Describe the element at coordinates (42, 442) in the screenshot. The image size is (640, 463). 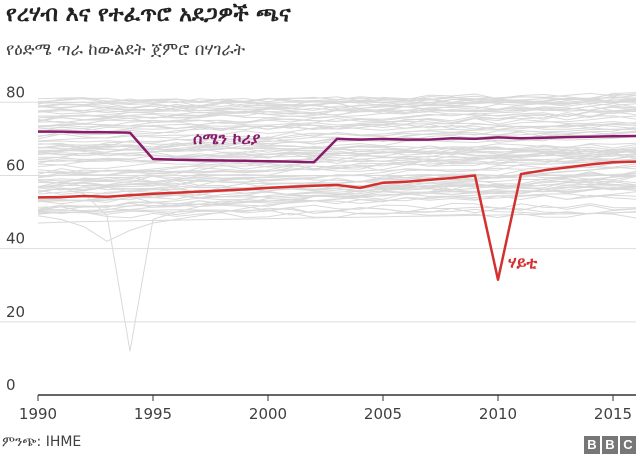
I see `source-note: ምንጭ: IHME` at that location.